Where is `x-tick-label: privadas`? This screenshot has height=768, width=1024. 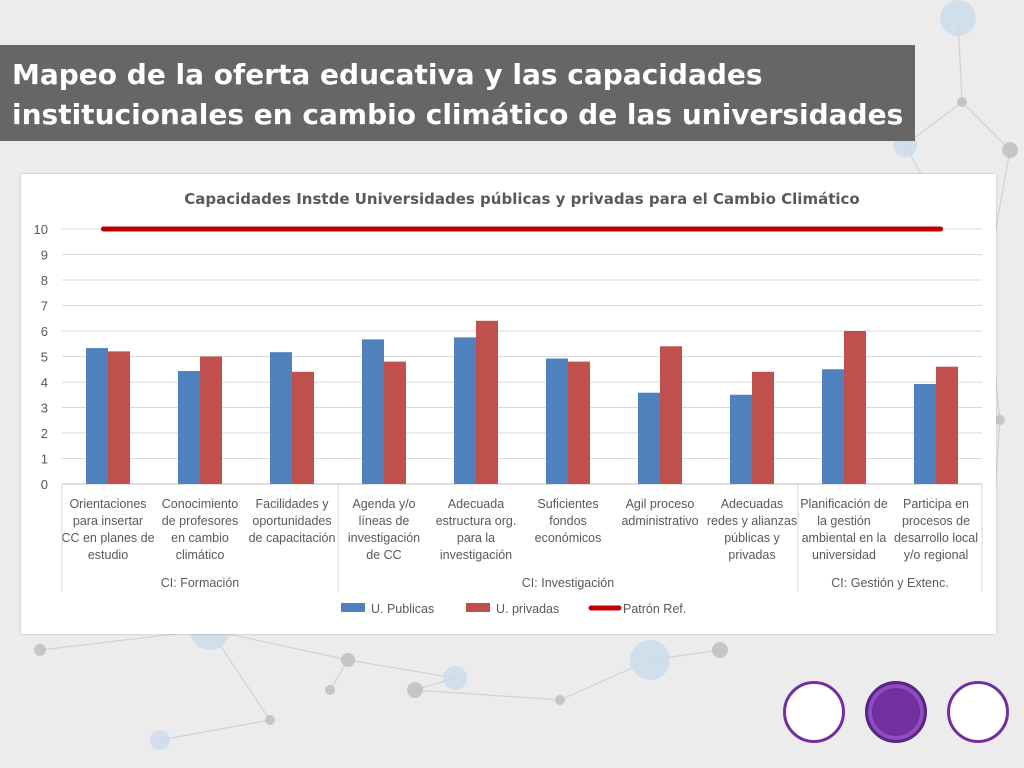
x-tick-label: privadas is located at coordinates (751, 555).